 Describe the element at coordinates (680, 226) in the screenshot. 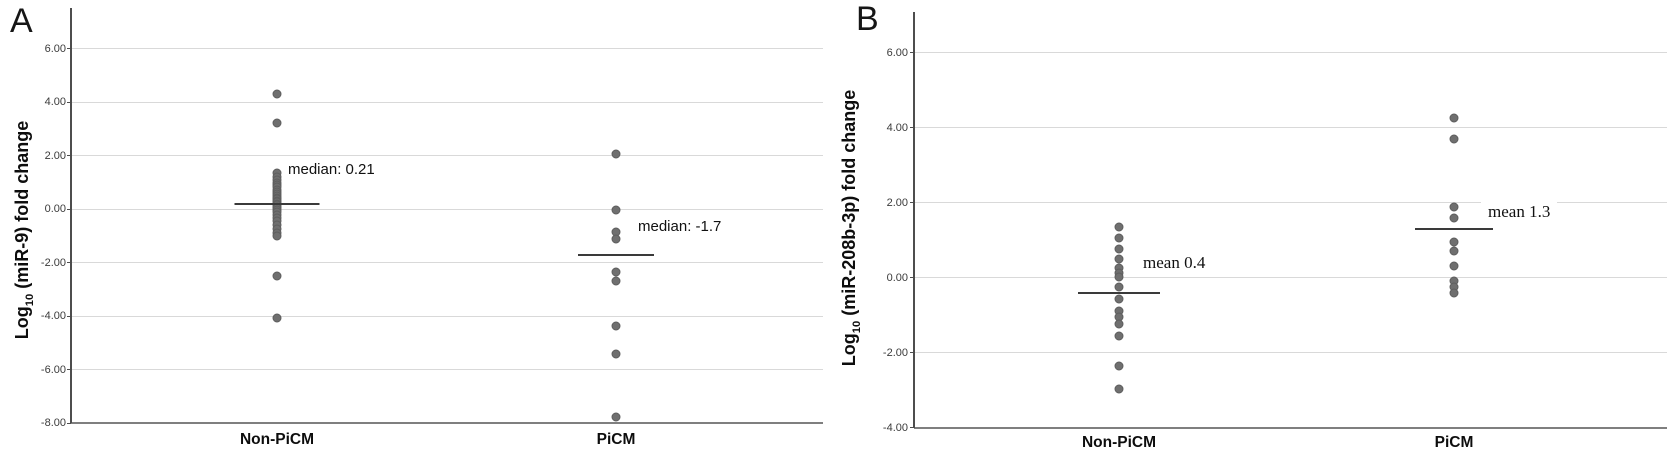

I see `annotation-label: median: -1.7` at that location.